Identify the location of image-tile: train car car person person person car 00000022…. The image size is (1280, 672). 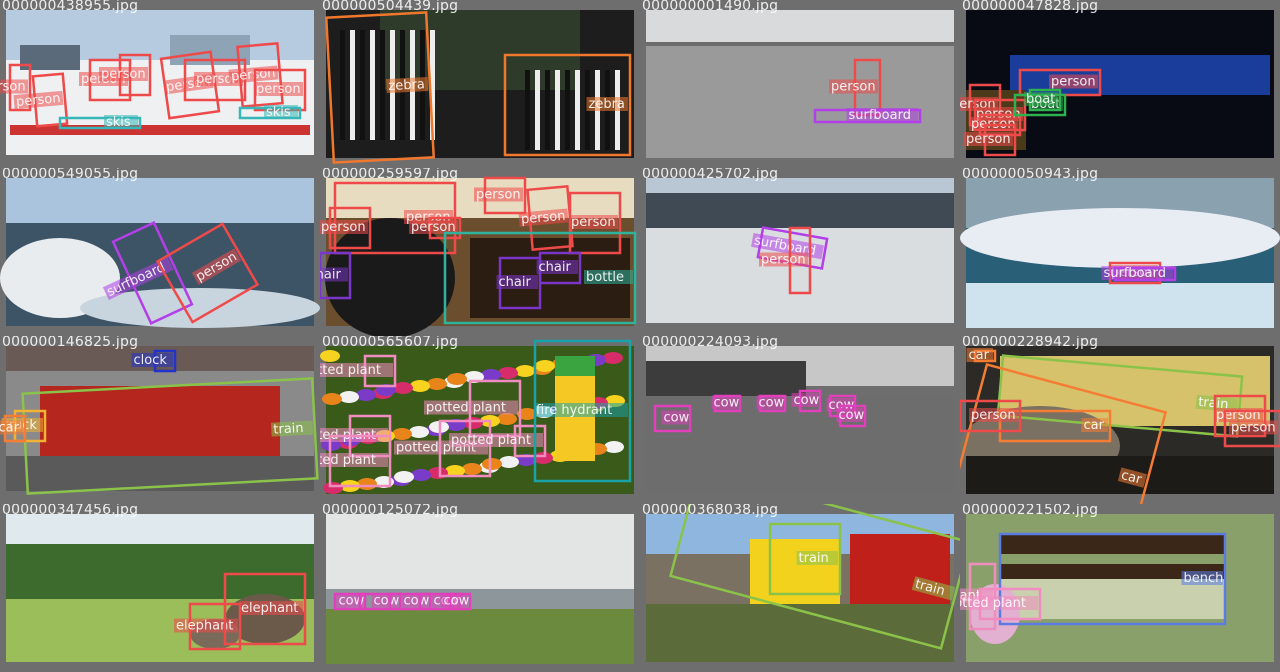
(1120, 420).